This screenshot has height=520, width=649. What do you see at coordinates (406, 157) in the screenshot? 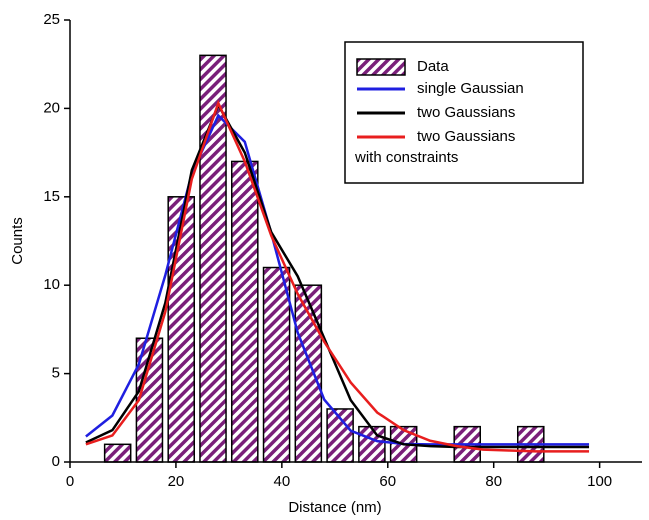
I see `legend-note: with constraints` at bounding box center [406, 157].